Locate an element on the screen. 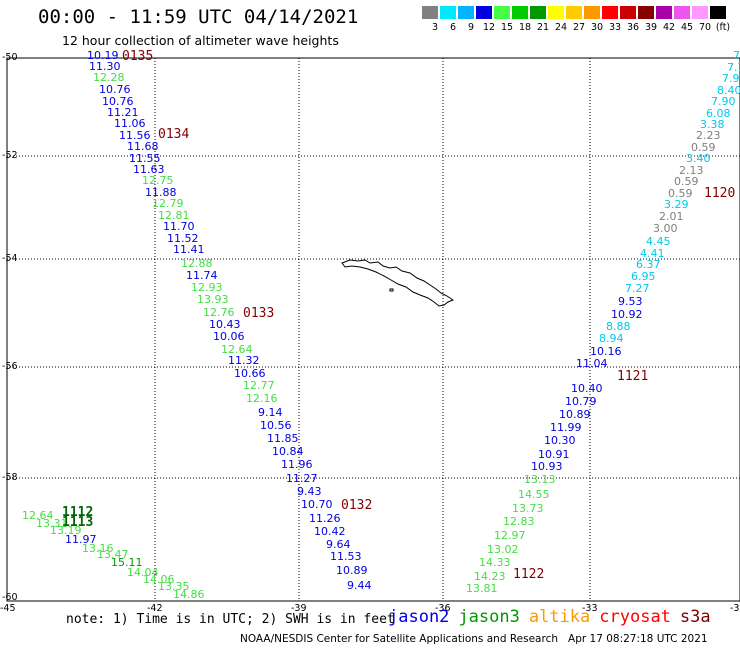  wave-height-label: 11.55 is located at coordinates (145, 158).